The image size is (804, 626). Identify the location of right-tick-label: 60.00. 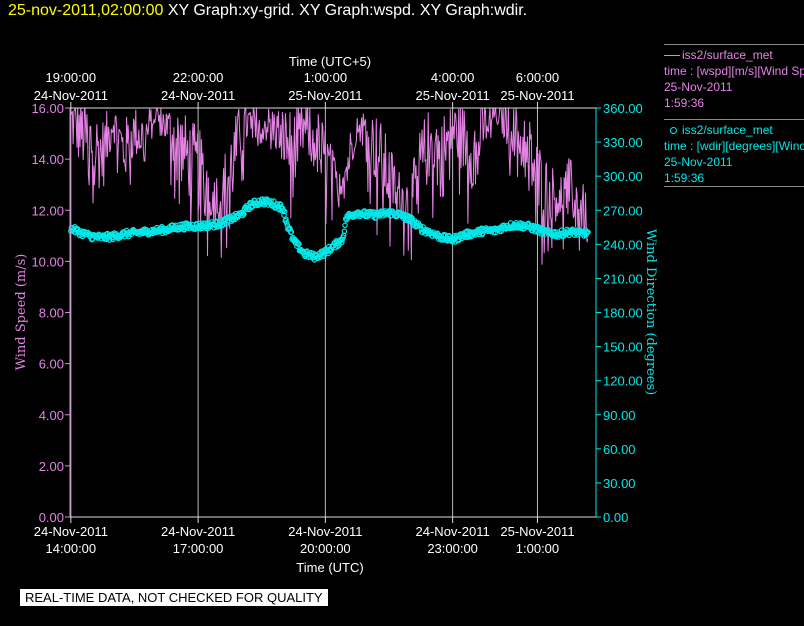
(619, 449).